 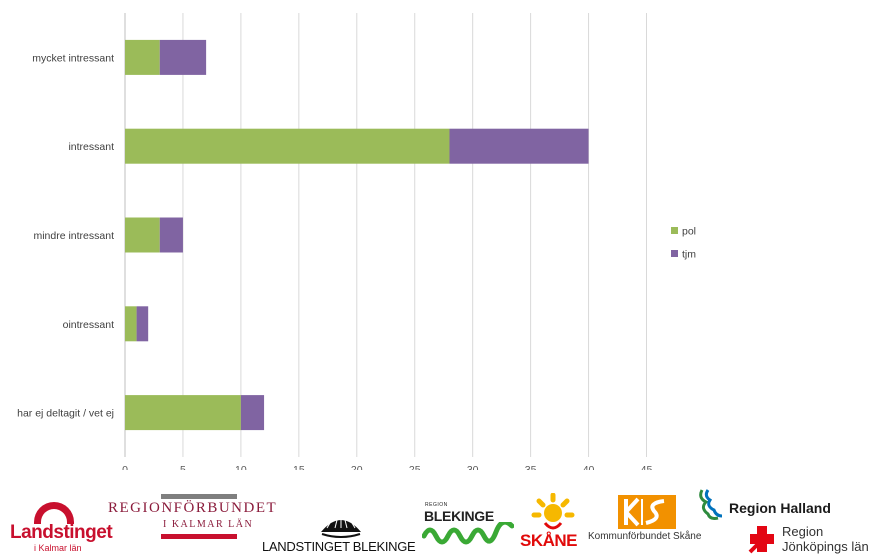 I want to click on region-halland-logo: Region Halland, so click(x=769, y=505).